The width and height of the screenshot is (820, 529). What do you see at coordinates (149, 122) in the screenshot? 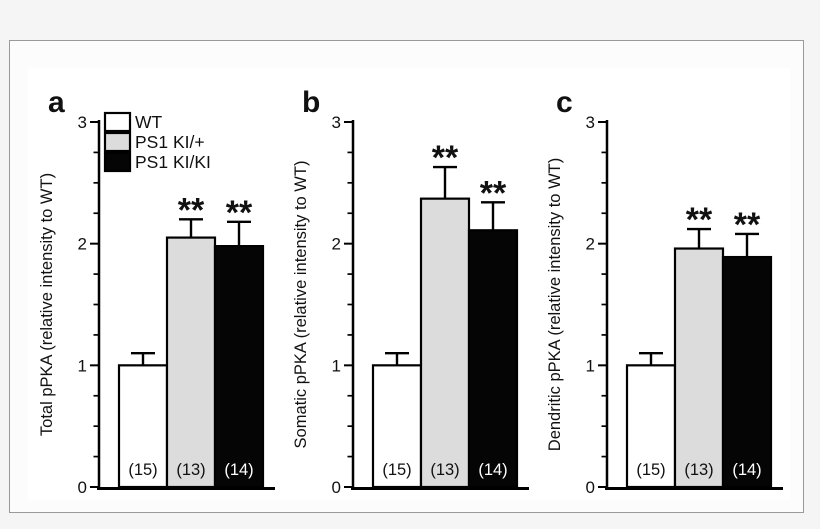
I see `legend-label: WT` at bounding box center [149, 122].